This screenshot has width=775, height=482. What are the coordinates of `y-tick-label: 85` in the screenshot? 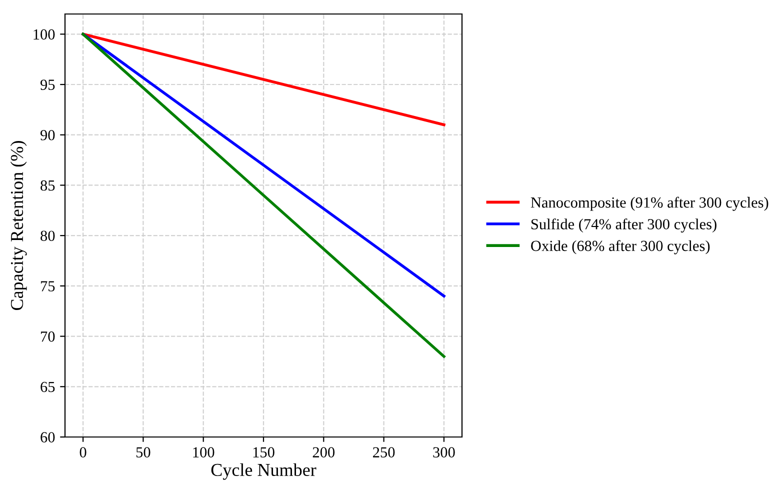 It's located at (47, 185).